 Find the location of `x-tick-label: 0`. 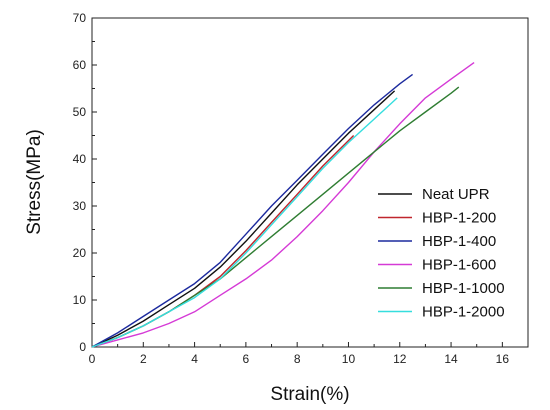

x-tick-label: 0 is located at coordinates (92, 359).